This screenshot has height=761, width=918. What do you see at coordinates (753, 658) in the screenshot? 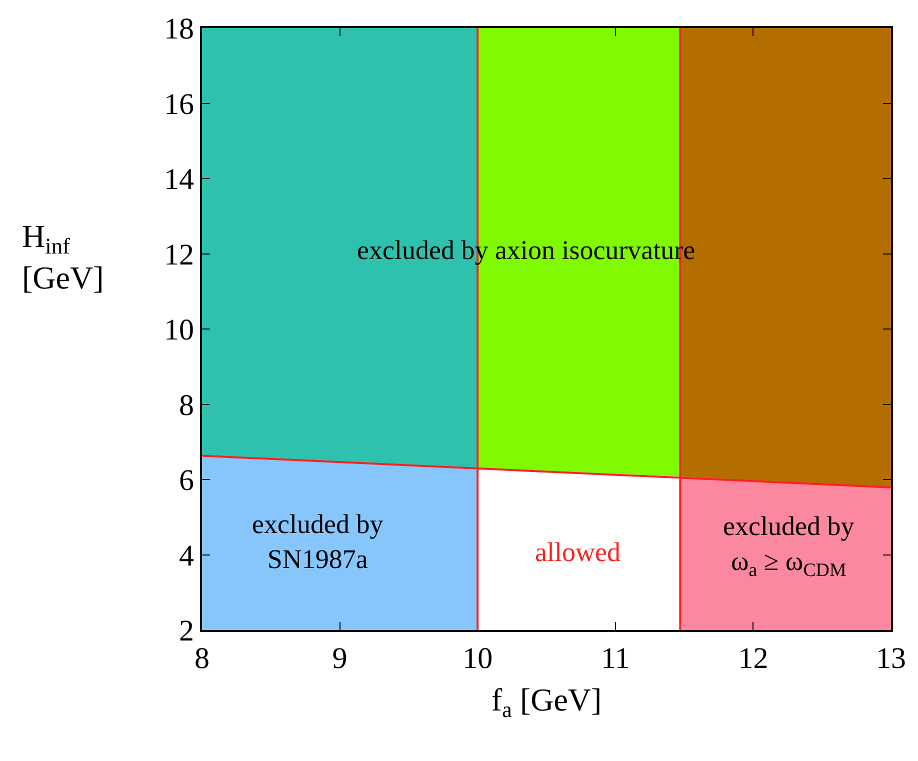
I see `x-tick-label: 12` at bounding box center [753, 658].